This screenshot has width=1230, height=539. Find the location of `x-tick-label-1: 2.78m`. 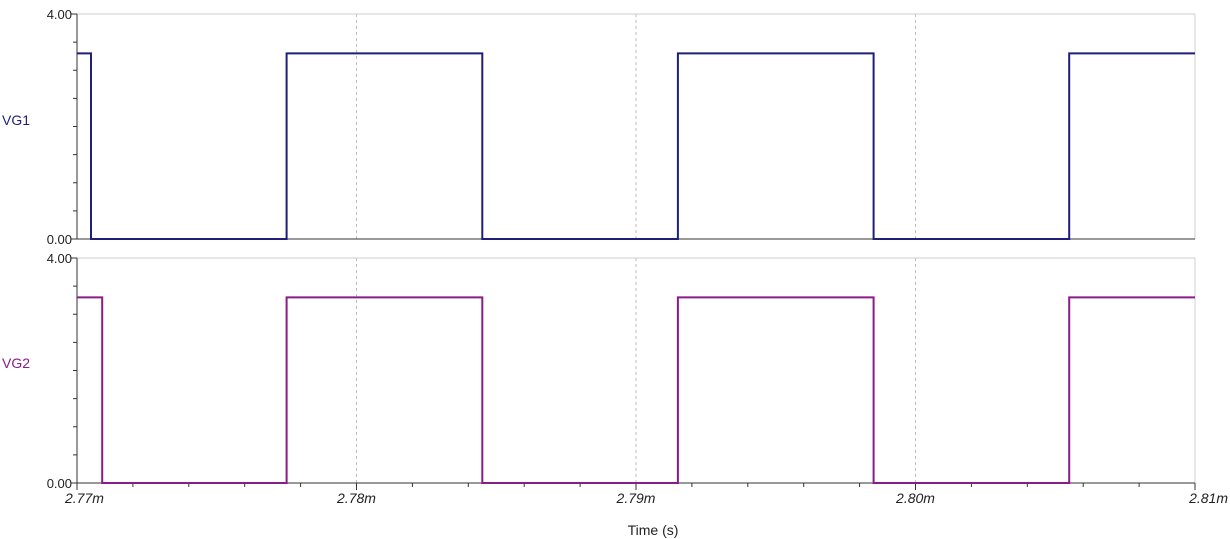

x-tick-label-1: 2.78m is located at coordinates (356, 498).